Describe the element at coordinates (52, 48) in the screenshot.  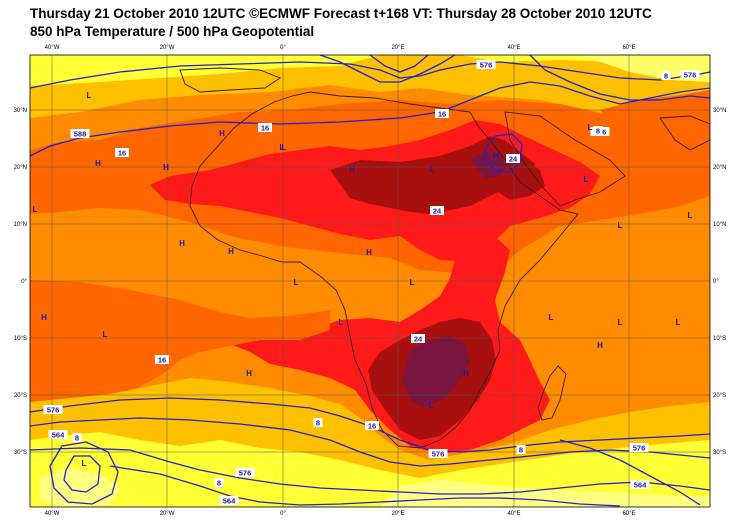
I see `lon-tick-label: 40°W` at that location.